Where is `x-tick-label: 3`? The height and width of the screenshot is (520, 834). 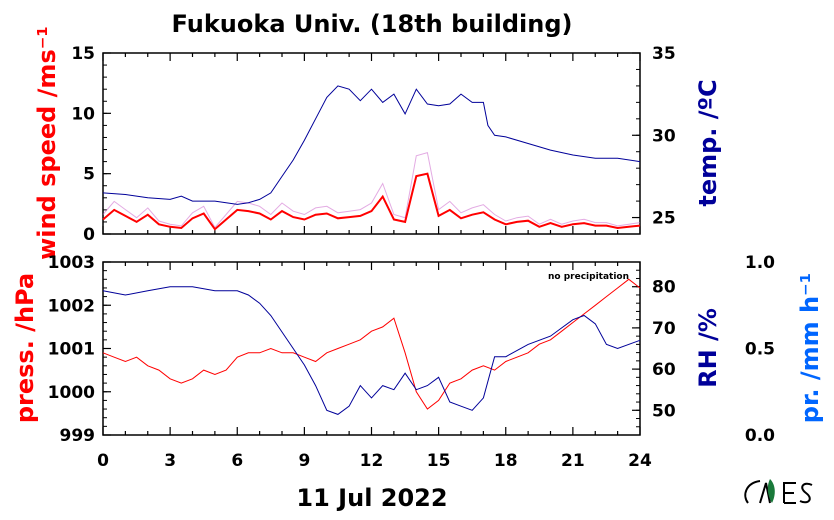 x-tick-label: 3 is located at coordinates (170, 461).